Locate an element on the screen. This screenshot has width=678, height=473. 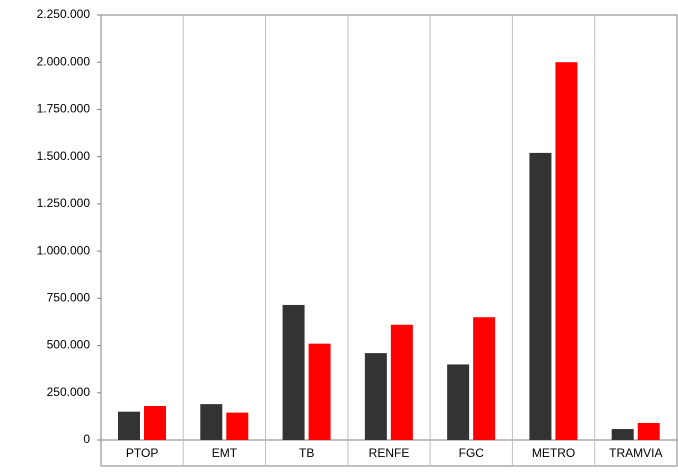
y-tick-label: 0 is located at coordinates (86, 439).